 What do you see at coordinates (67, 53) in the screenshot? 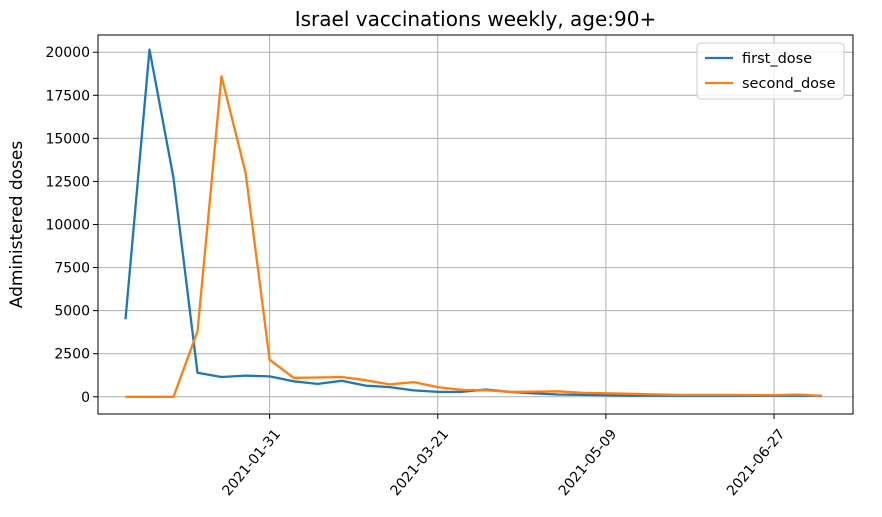
I see `y-tick-label: 20000` at bounding box center [67, 53].